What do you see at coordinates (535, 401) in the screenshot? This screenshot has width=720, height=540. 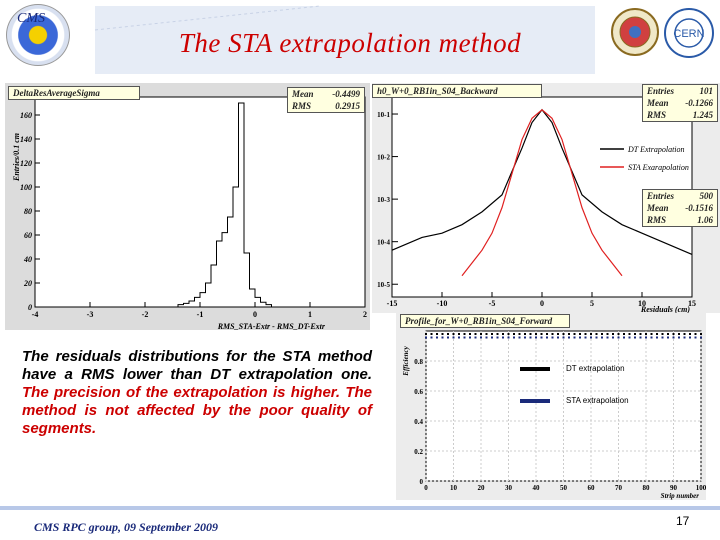 I see `chart3-legend-swatch` at bounding box center [535, 401].